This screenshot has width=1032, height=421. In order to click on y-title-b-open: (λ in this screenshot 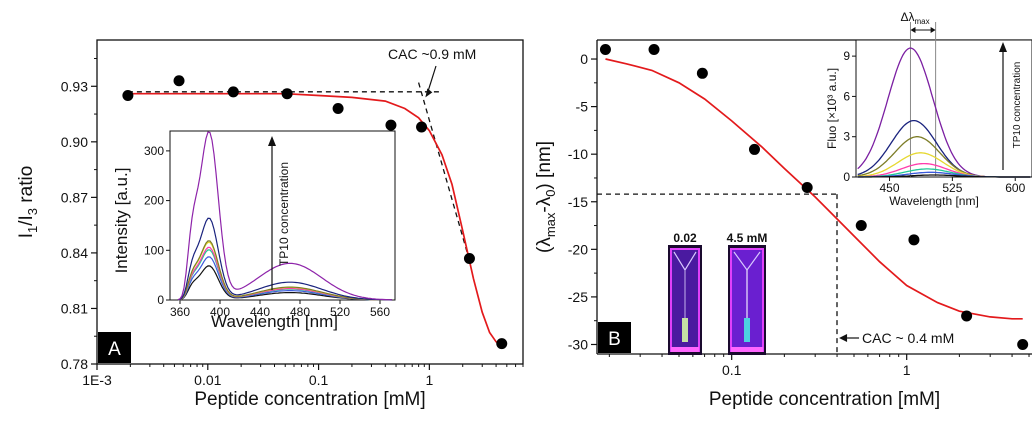, I will do `click(544, 245)`.